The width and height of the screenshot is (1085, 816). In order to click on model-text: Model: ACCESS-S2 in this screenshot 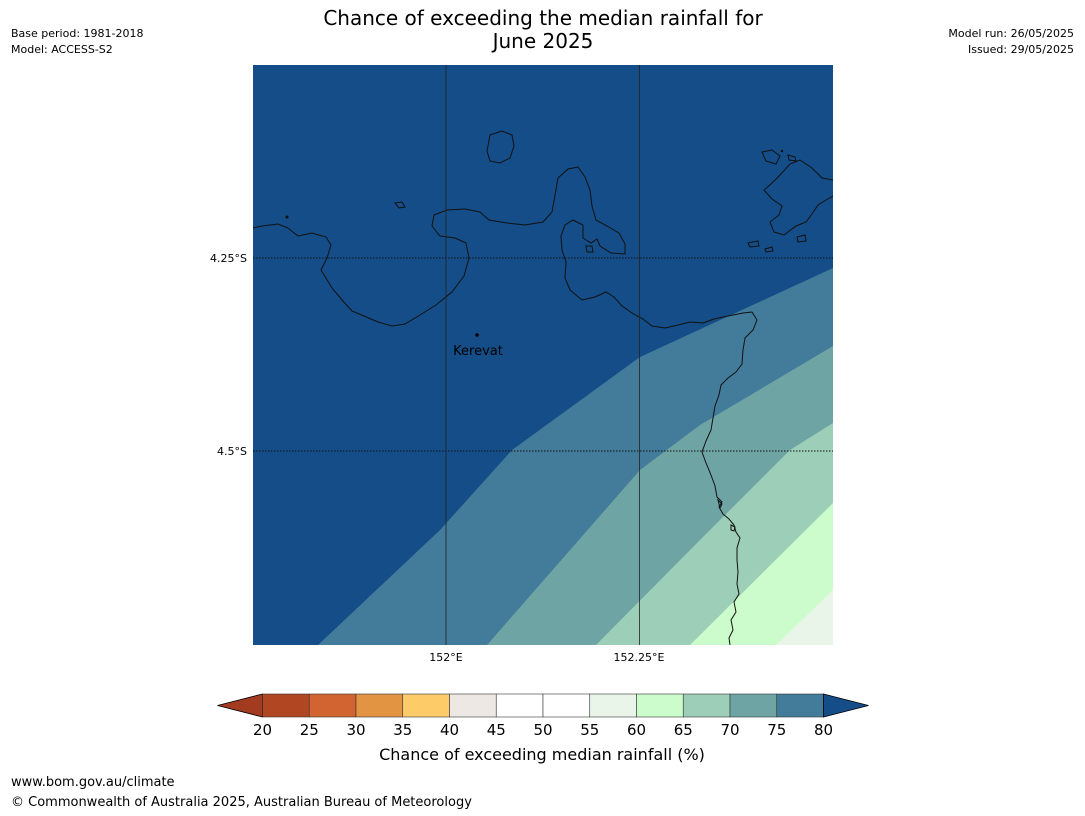, I will do `click(62, 49)`.